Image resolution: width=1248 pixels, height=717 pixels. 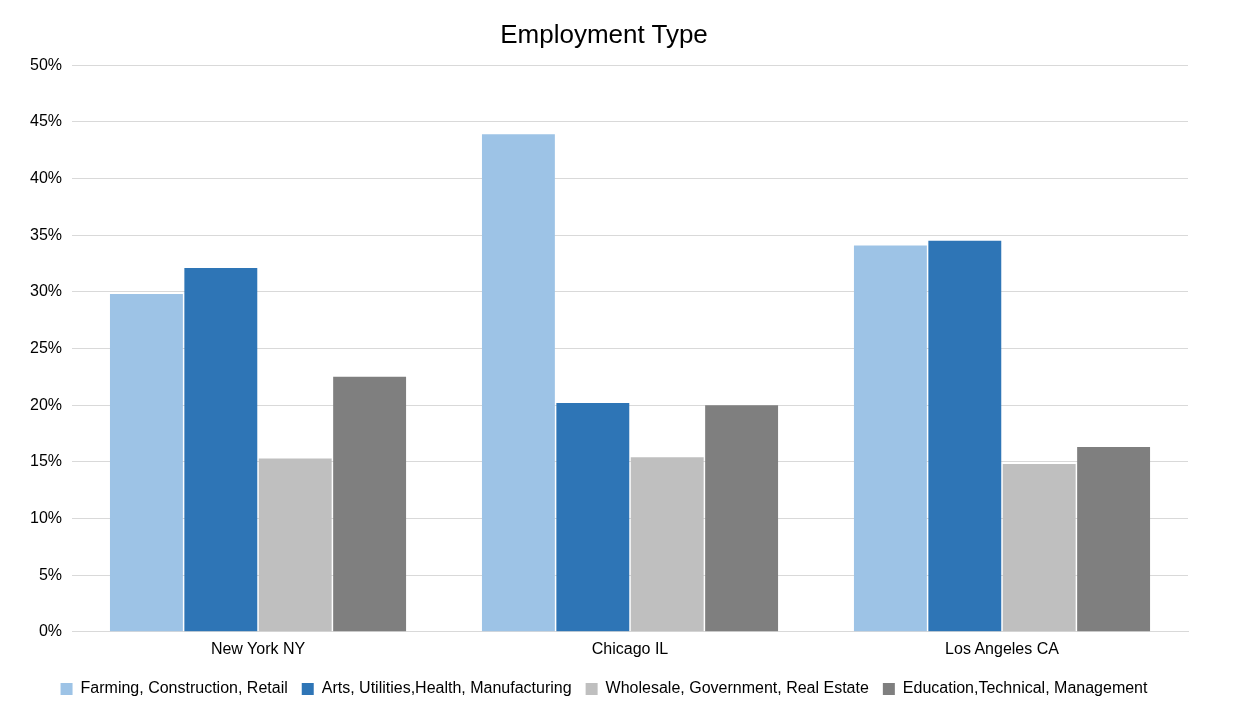 I want to click on y-tick-label: 40%, so click(x=46, y=177).